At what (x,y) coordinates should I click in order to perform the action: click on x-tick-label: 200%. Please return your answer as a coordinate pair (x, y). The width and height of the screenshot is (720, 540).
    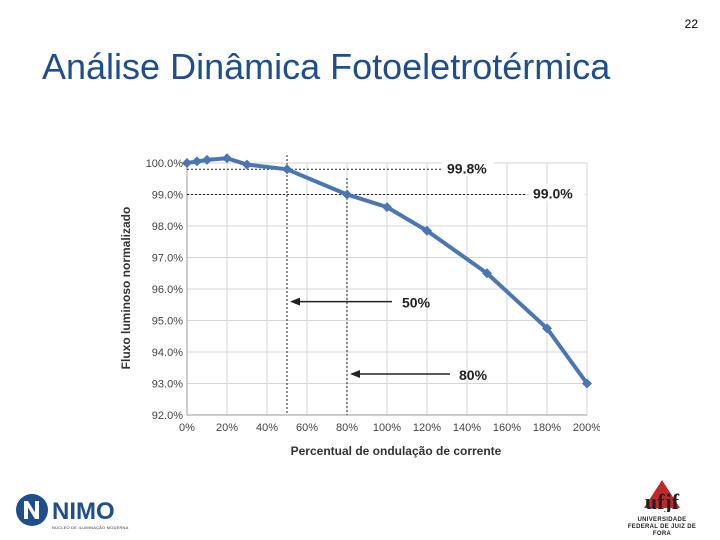
    Looking at the image, I should click on (586, 428).